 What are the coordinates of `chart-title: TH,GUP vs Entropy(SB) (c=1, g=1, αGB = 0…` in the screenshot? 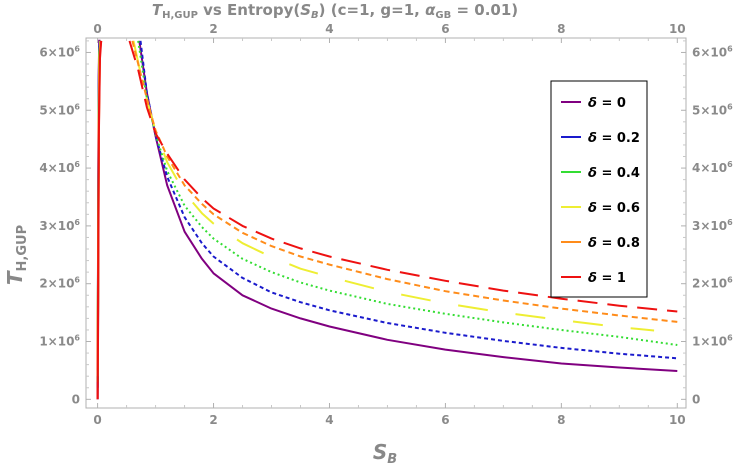 It's located at (335, 11).